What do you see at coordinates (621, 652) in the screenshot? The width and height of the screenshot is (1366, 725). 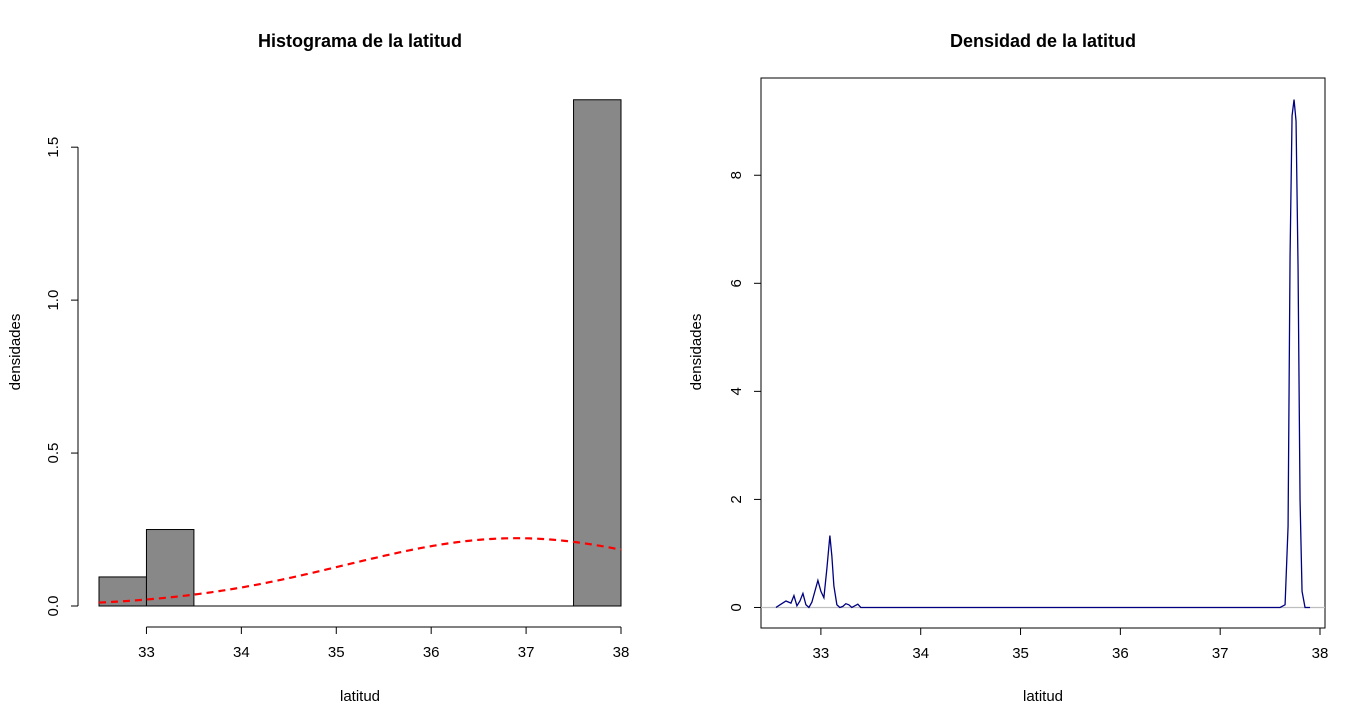 I see `histogram-x-tick-label: 38` at bounding box center [621, 652].